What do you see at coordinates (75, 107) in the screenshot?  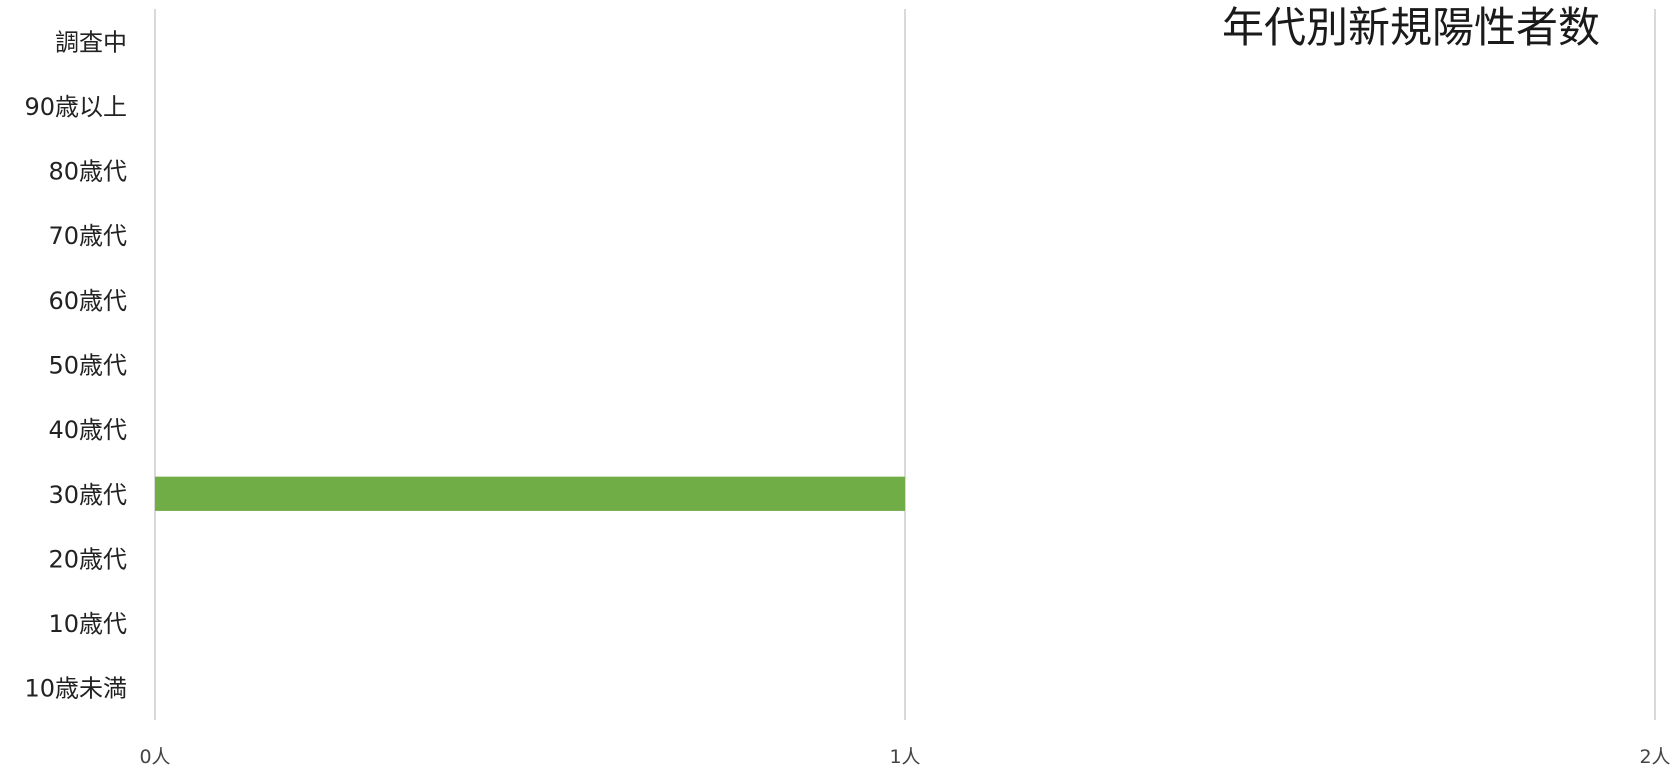 I see `category-label-1: 90歳以上` at bounding box center [75, 107].